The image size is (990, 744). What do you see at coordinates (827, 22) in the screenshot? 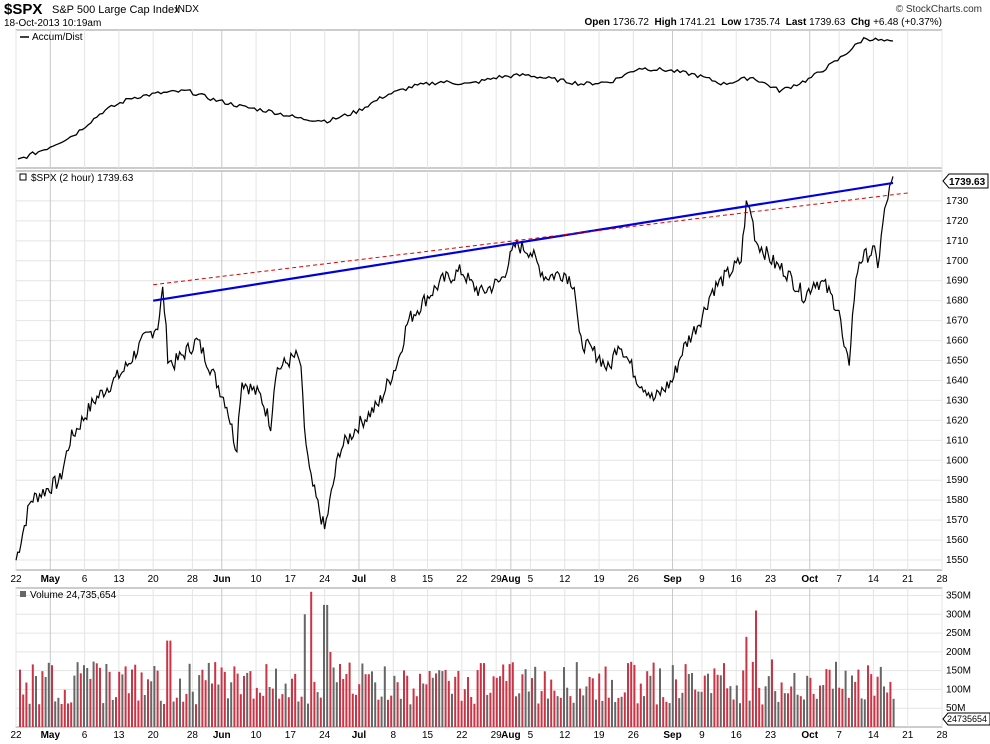
I see `last-value: 1739.63` at bounding box center [827, 22].